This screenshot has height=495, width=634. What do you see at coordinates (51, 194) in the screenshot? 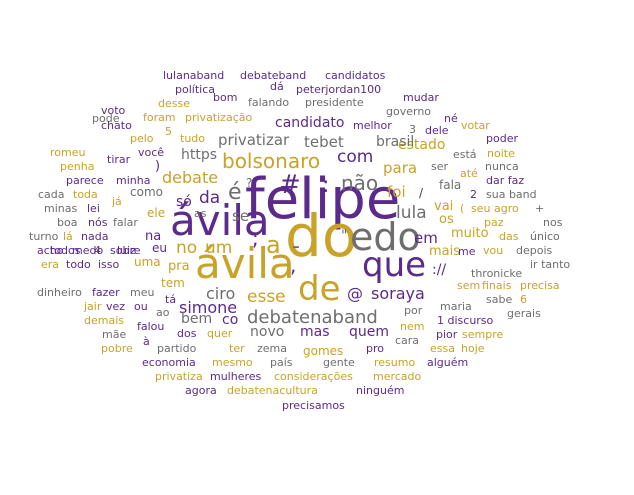
I see `word: cada` at bounding box center [51, 194].